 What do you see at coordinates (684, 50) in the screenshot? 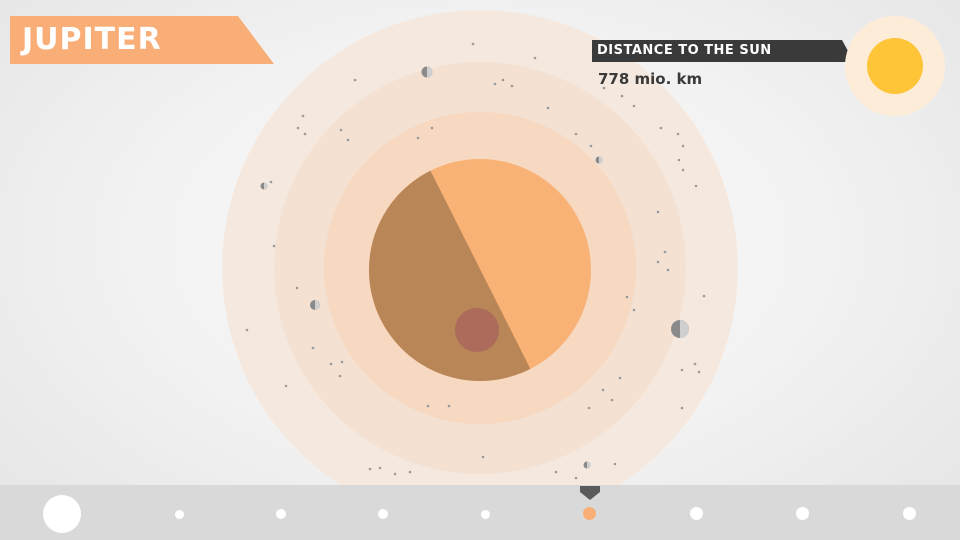
I see `distance-label: DISTANCE TO THE SUN` at bounding box center [684, 50].